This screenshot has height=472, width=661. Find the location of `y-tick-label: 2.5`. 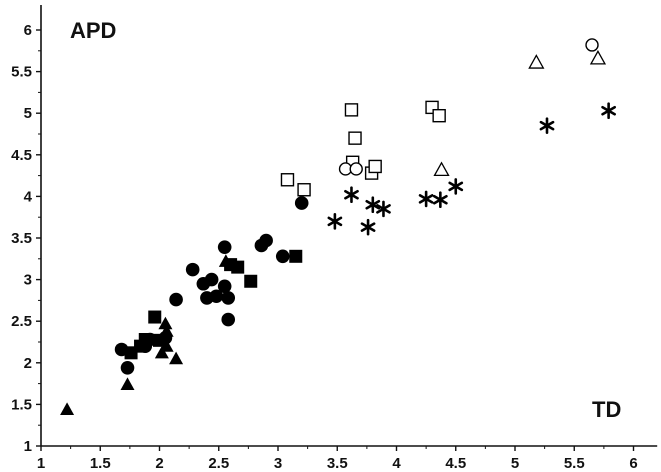

y-tick-label: 2.5 is located at coordinates (21, 321).